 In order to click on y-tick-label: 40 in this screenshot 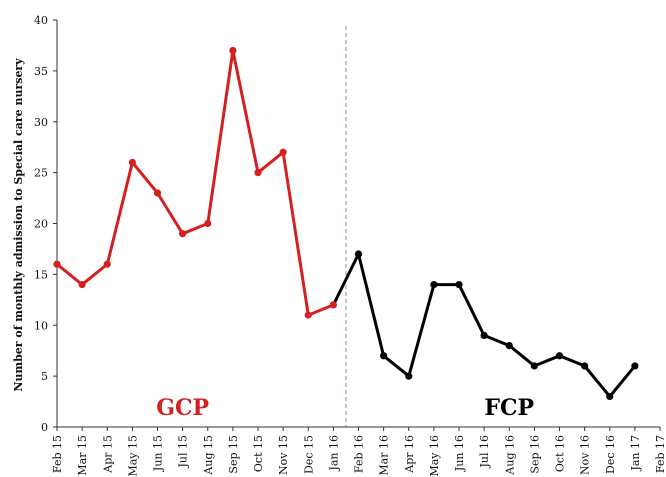, I will do `click(41, 20)`.